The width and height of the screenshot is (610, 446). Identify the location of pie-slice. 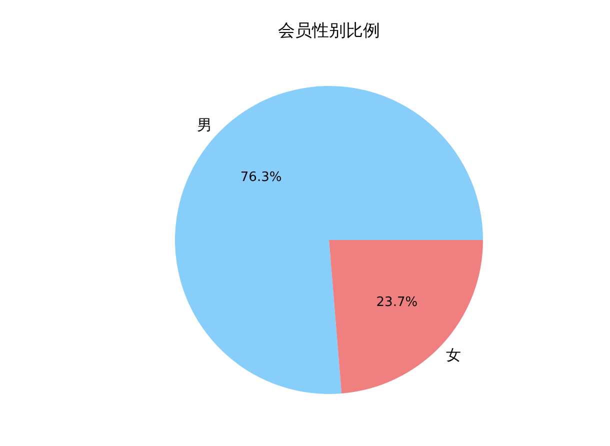
(406, 317).